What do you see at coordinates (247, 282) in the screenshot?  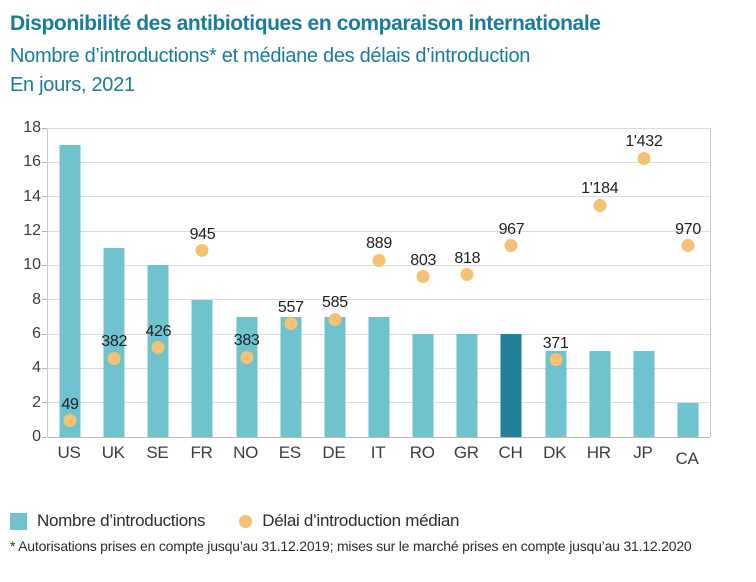 I see `chart-column-no: 383` at bounding box center [247, 282].